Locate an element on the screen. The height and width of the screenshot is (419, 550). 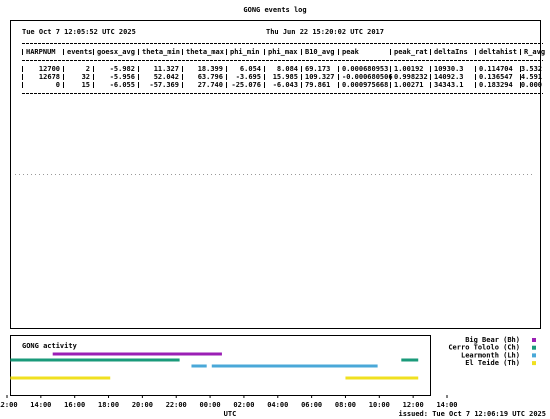
table-cell: 79.861 is located at coordinates (317, 85).